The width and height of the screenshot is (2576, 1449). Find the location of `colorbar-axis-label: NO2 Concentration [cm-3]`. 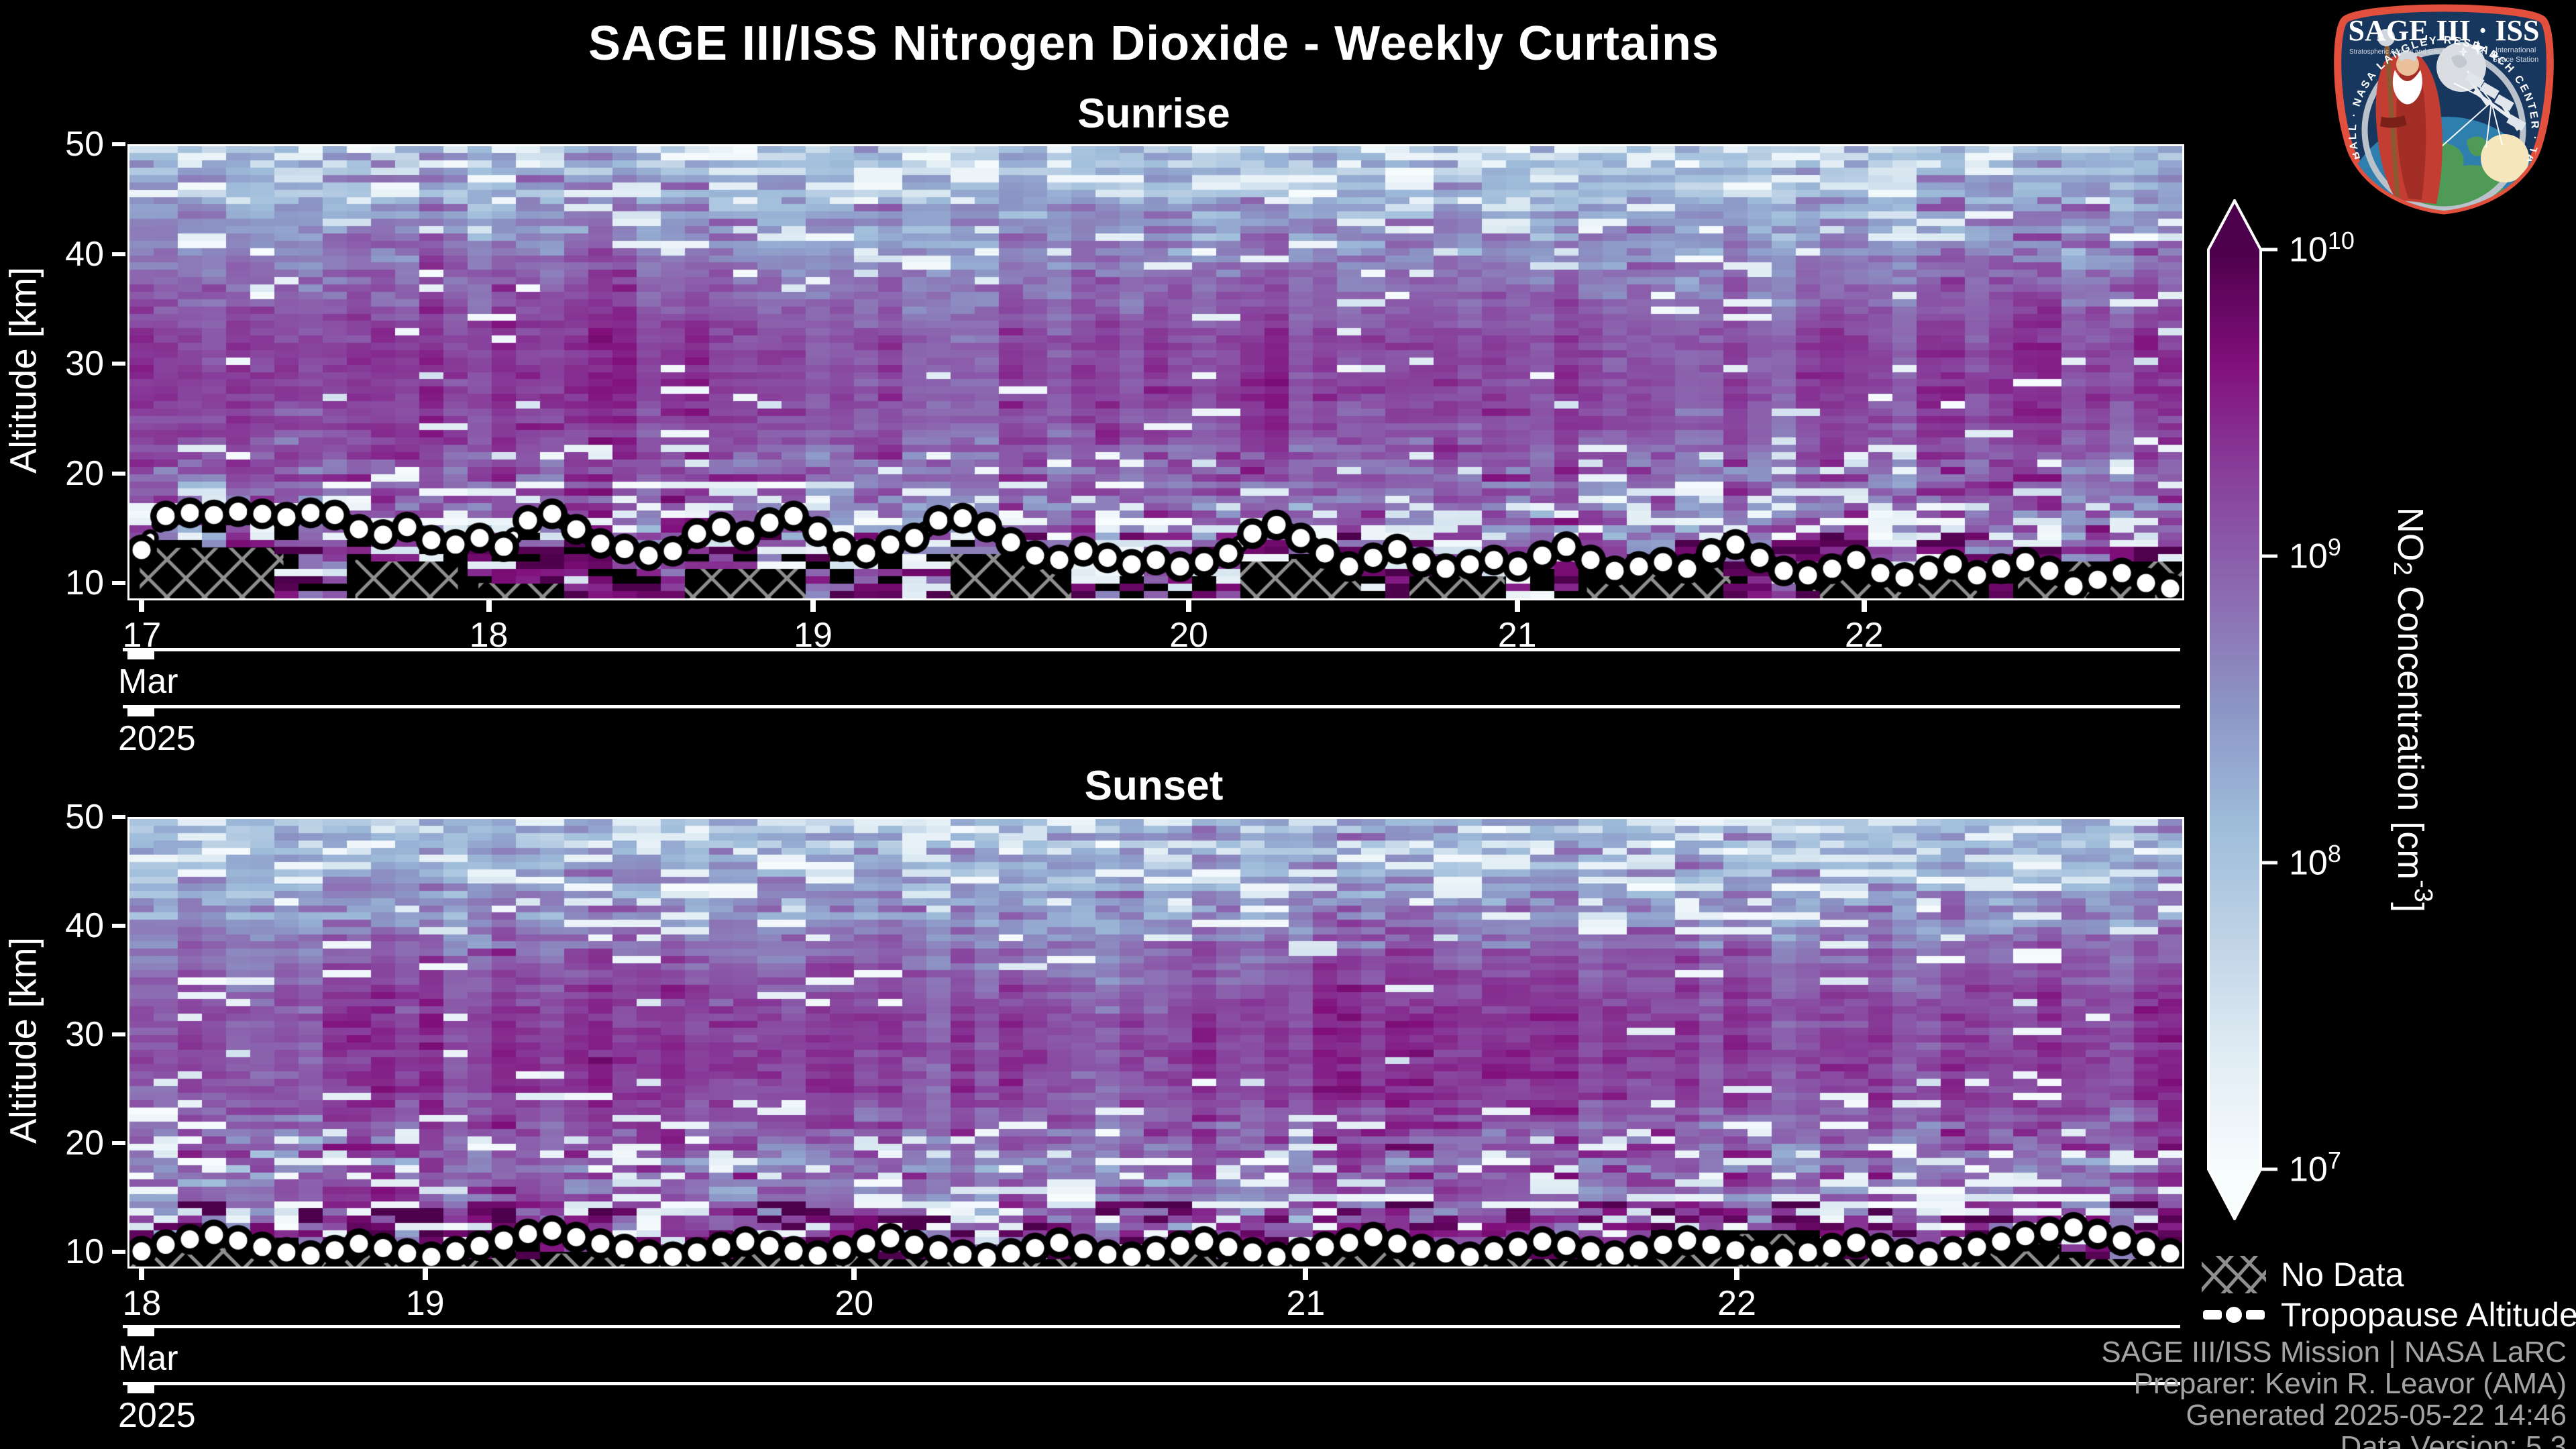

colorbar-axis-label: NO2 Concentration [cm-3] is located at coordinates (2412, 709).